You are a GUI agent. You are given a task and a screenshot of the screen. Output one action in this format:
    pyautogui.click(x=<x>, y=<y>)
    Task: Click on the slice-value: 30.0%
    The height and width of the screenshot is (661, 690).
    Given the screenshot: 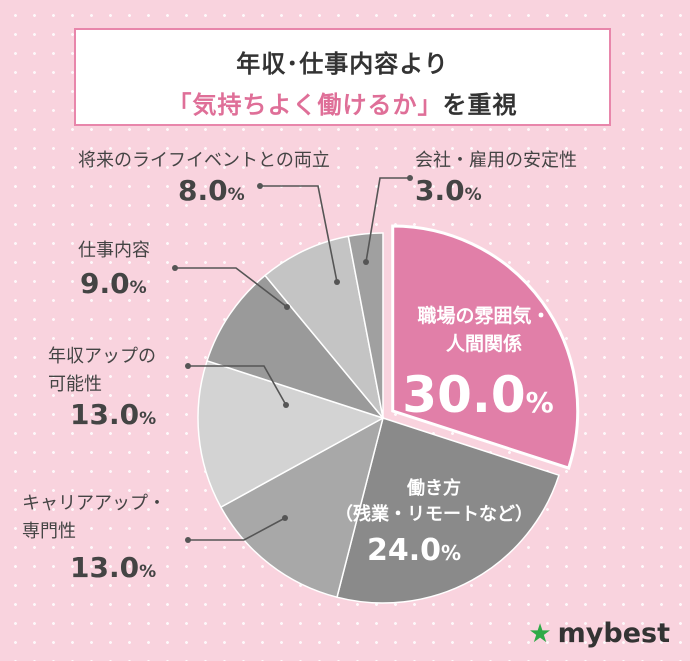 What is the action you would take?
    pyautogui.click(x=477, y=395)
    